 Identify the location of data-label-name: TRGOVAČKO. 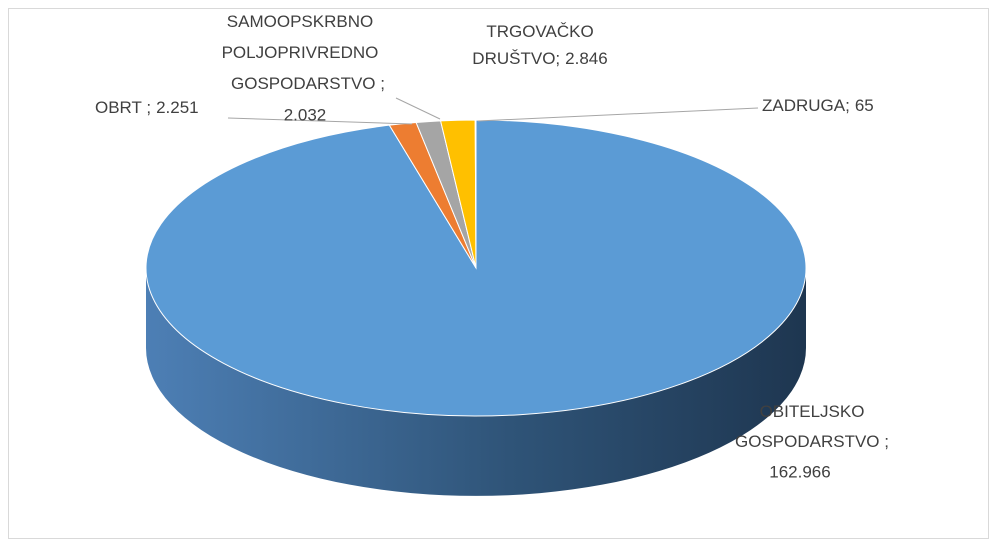
(539, 31).